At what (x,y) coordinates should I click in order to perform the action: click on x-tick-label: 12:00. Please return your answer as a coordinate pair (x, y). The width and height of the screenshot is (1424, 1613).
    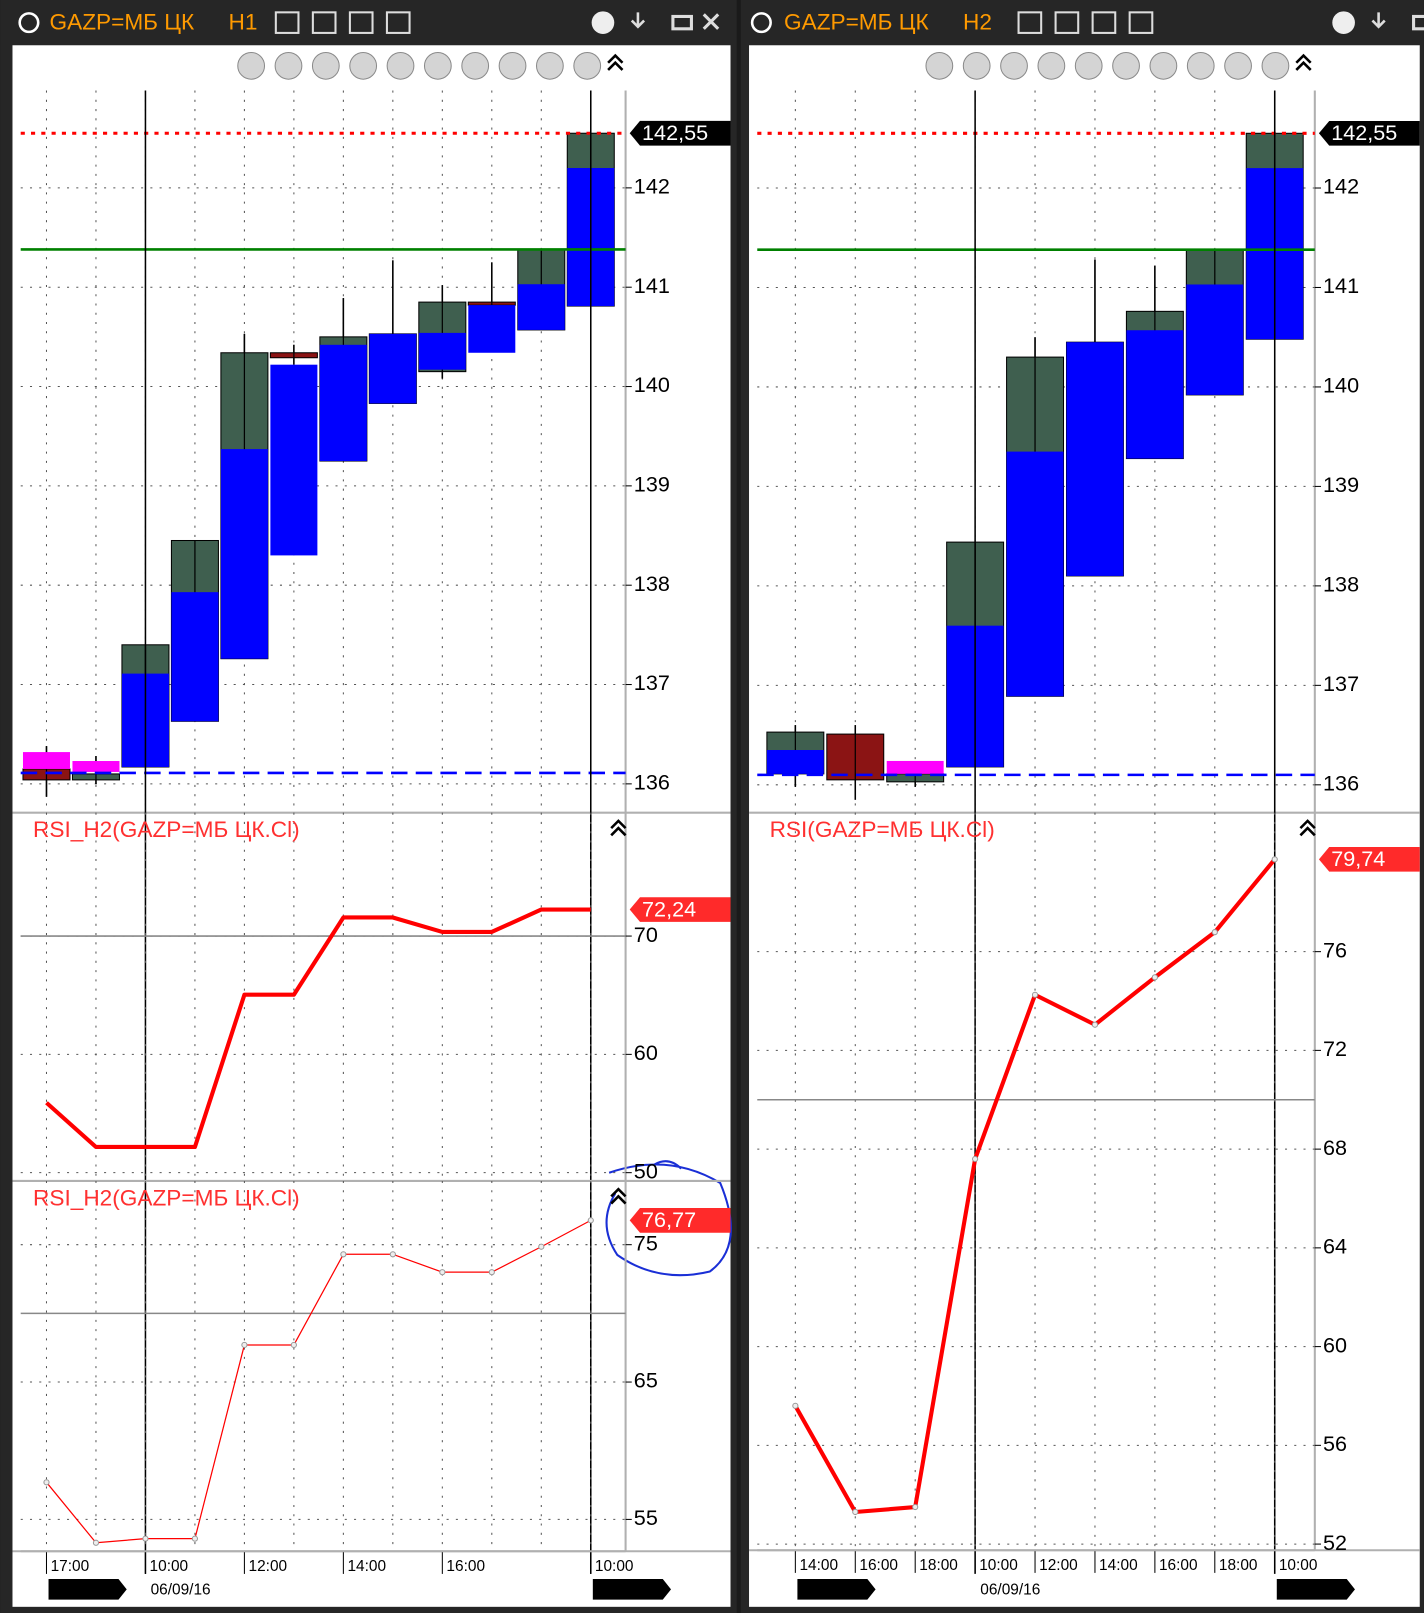
    Looking at the image, I should click on (1058, 1565).